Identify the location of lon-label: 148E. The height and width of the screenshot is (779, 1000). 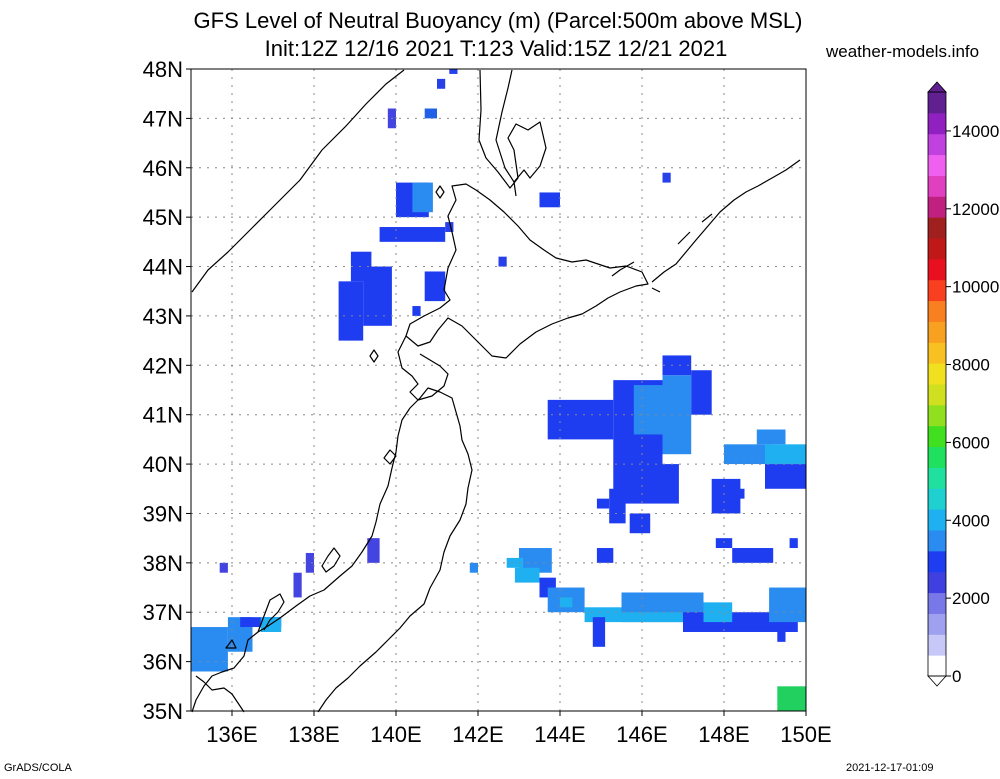
(723, 734).